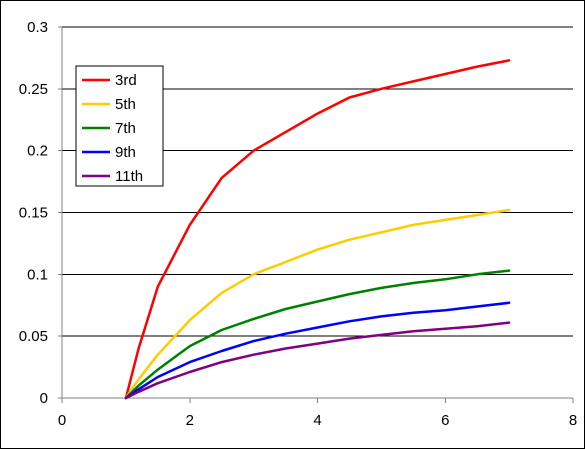  Describe the element at coordinates (125, 152) in the screenshot. I see `legend-label: 9th` at that location.